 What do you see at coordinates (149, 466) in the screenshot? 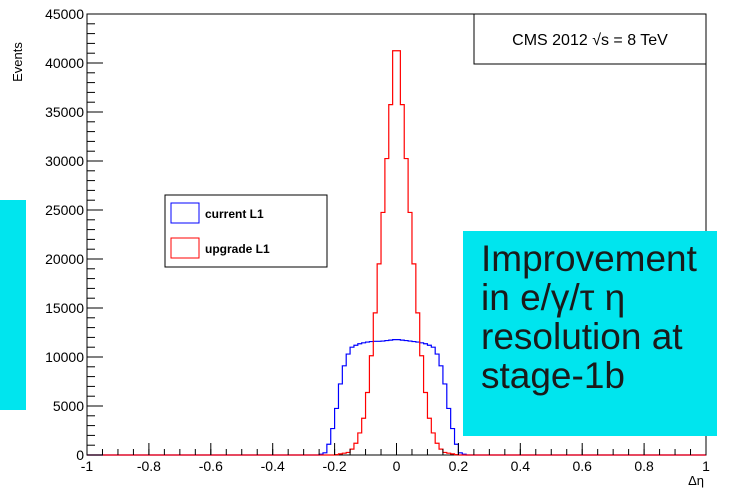
I see `x-tick-label: -0.8` at bounding box center [149, 466].